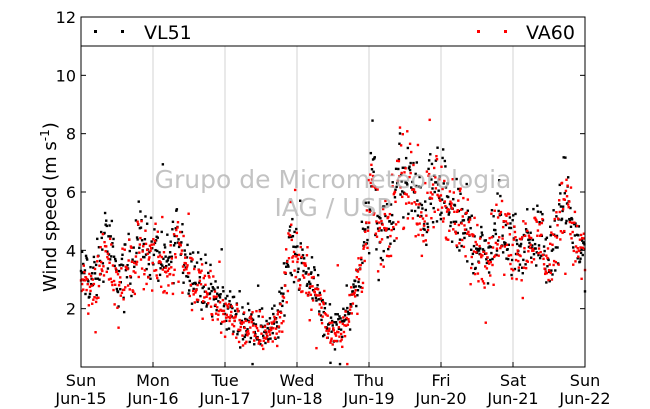  I want to click on x-tick-day: Tue, so click(224, 380).